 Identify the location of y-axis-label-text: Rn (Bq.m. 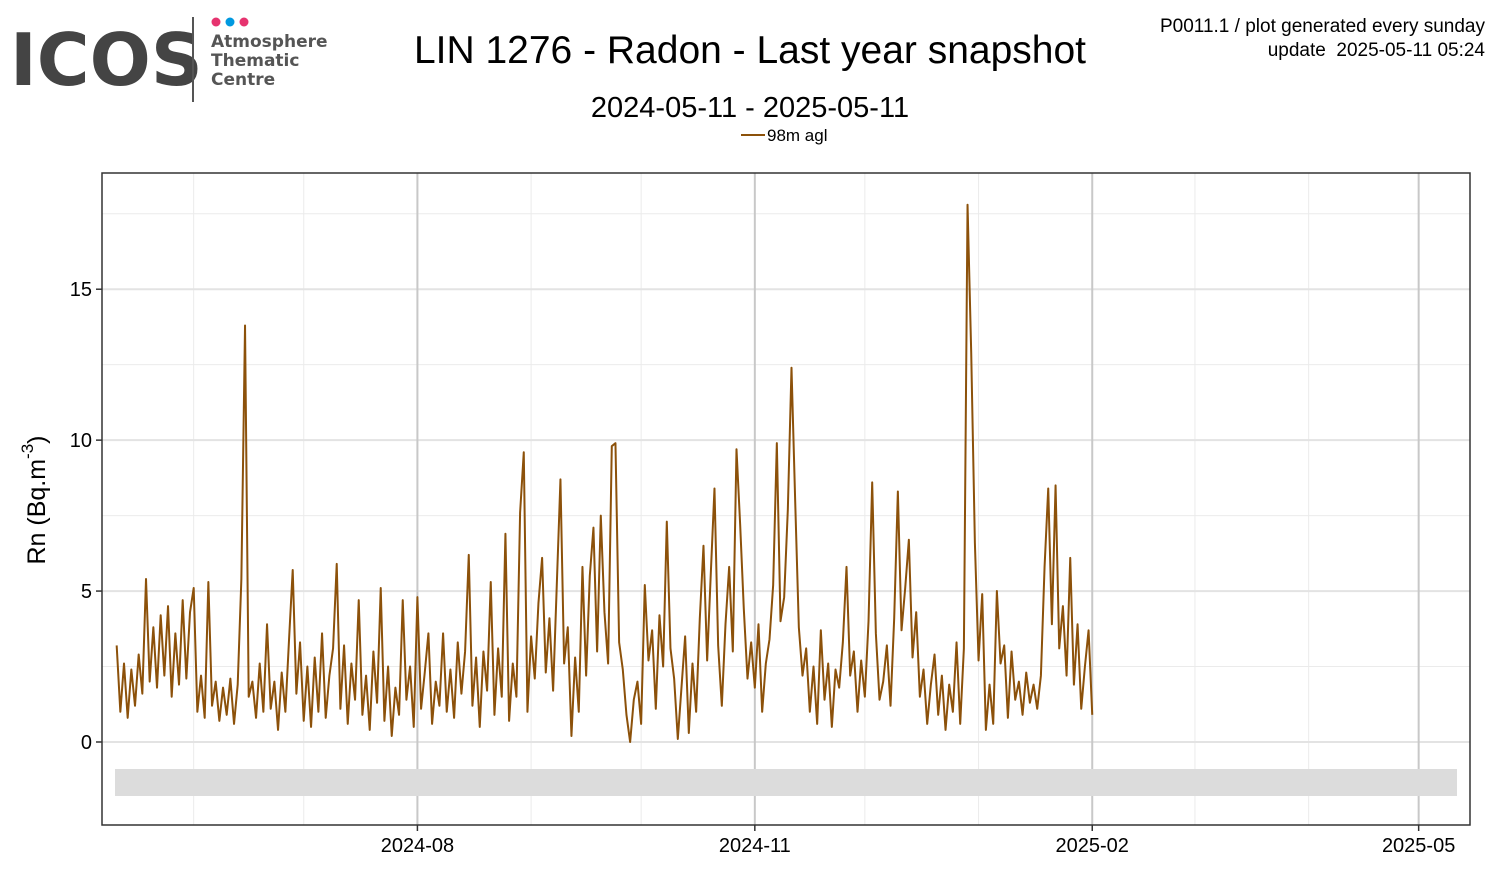
(37, 512).